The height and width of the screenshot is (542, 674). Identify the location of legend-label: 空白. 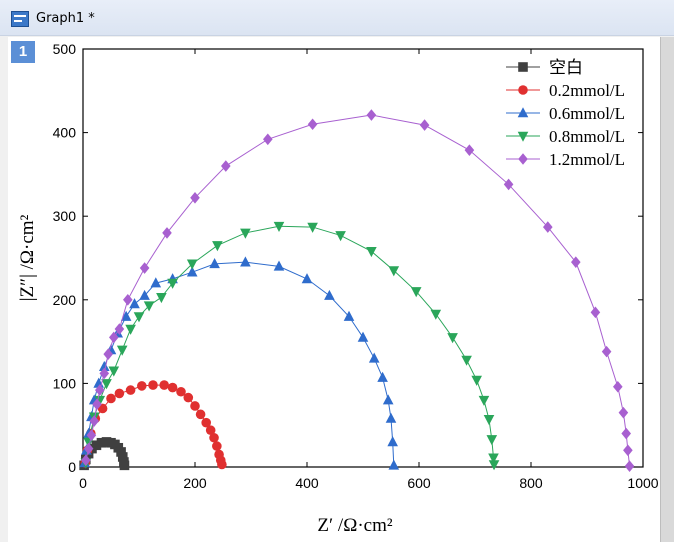
(566, 67).